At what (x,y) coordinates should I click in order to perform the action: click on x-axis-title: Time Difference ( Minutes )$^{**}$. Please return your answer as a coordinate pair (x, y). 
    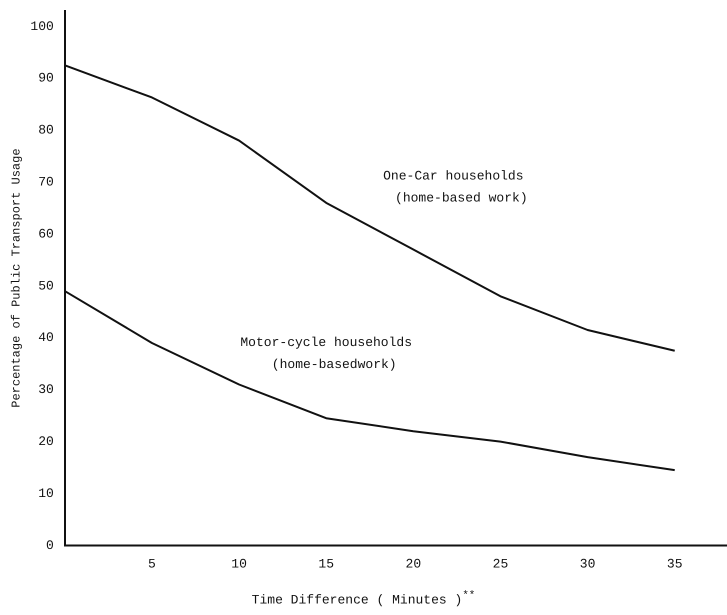
    Looking at the image, I should click on (363, 599).